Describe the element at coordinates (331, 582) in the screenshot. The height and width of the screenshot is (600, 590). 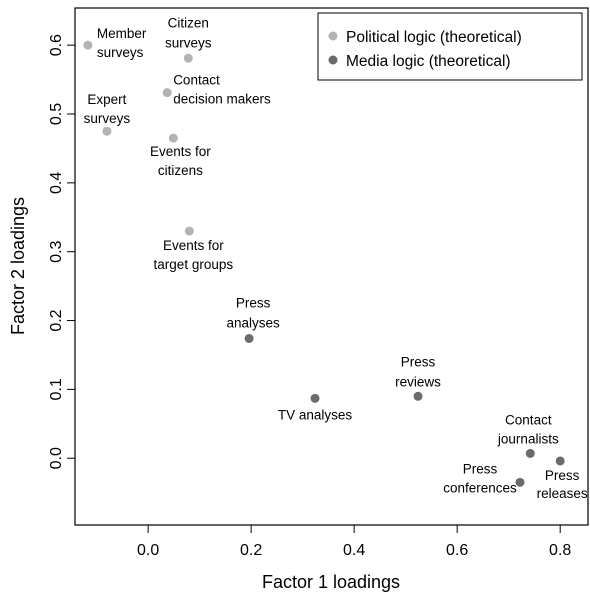
I see `x-axis-label: Factor 1 loadings` at that location.